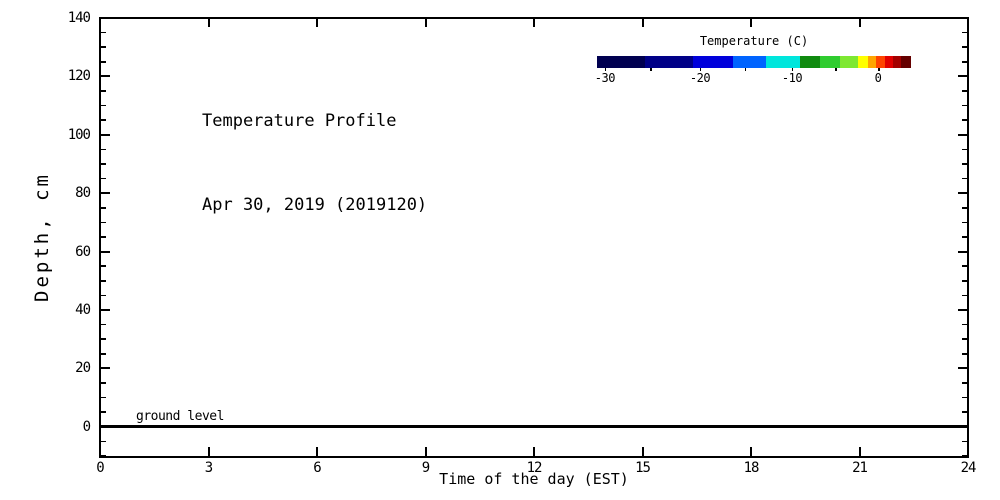 The image size is (1000, 500). Describe the element at coordinates (700, 78) in the screenshot. I see `colorbar-tick-label: -20` at that location.